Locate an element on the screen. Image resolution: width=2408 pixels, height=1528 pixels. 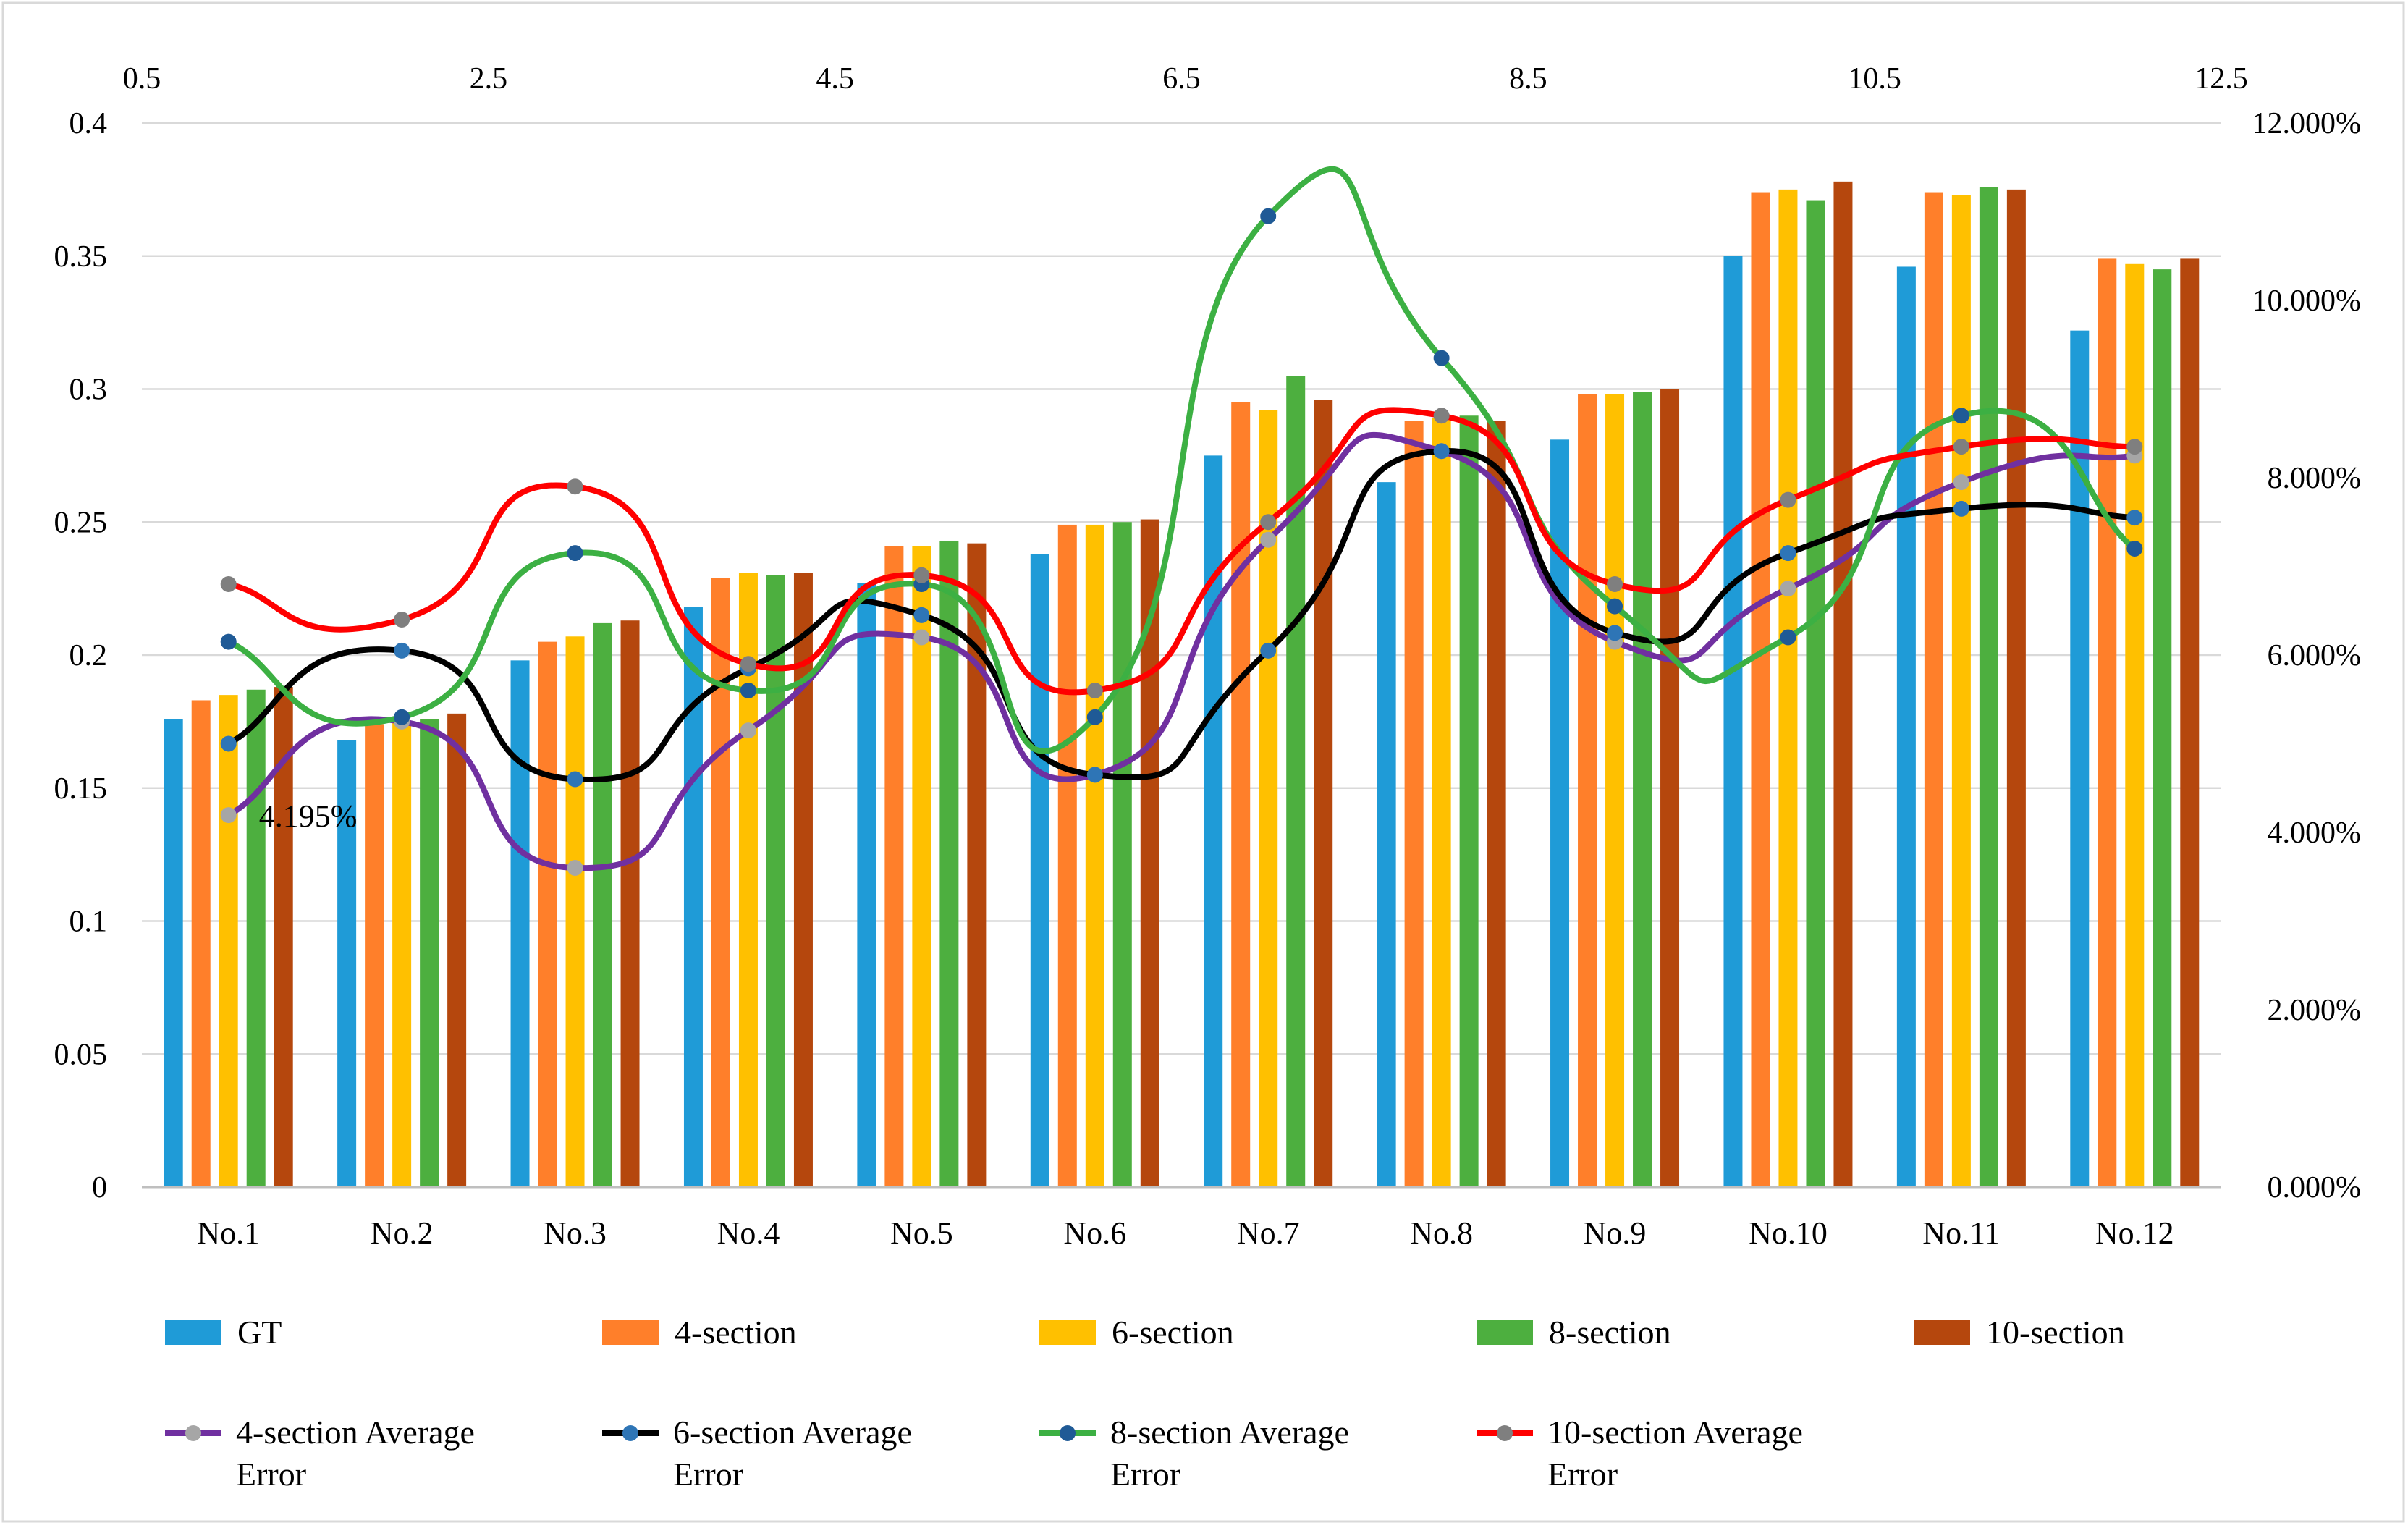
top-axis-tick-label: 0.5 is located at coordinates (142, 79).